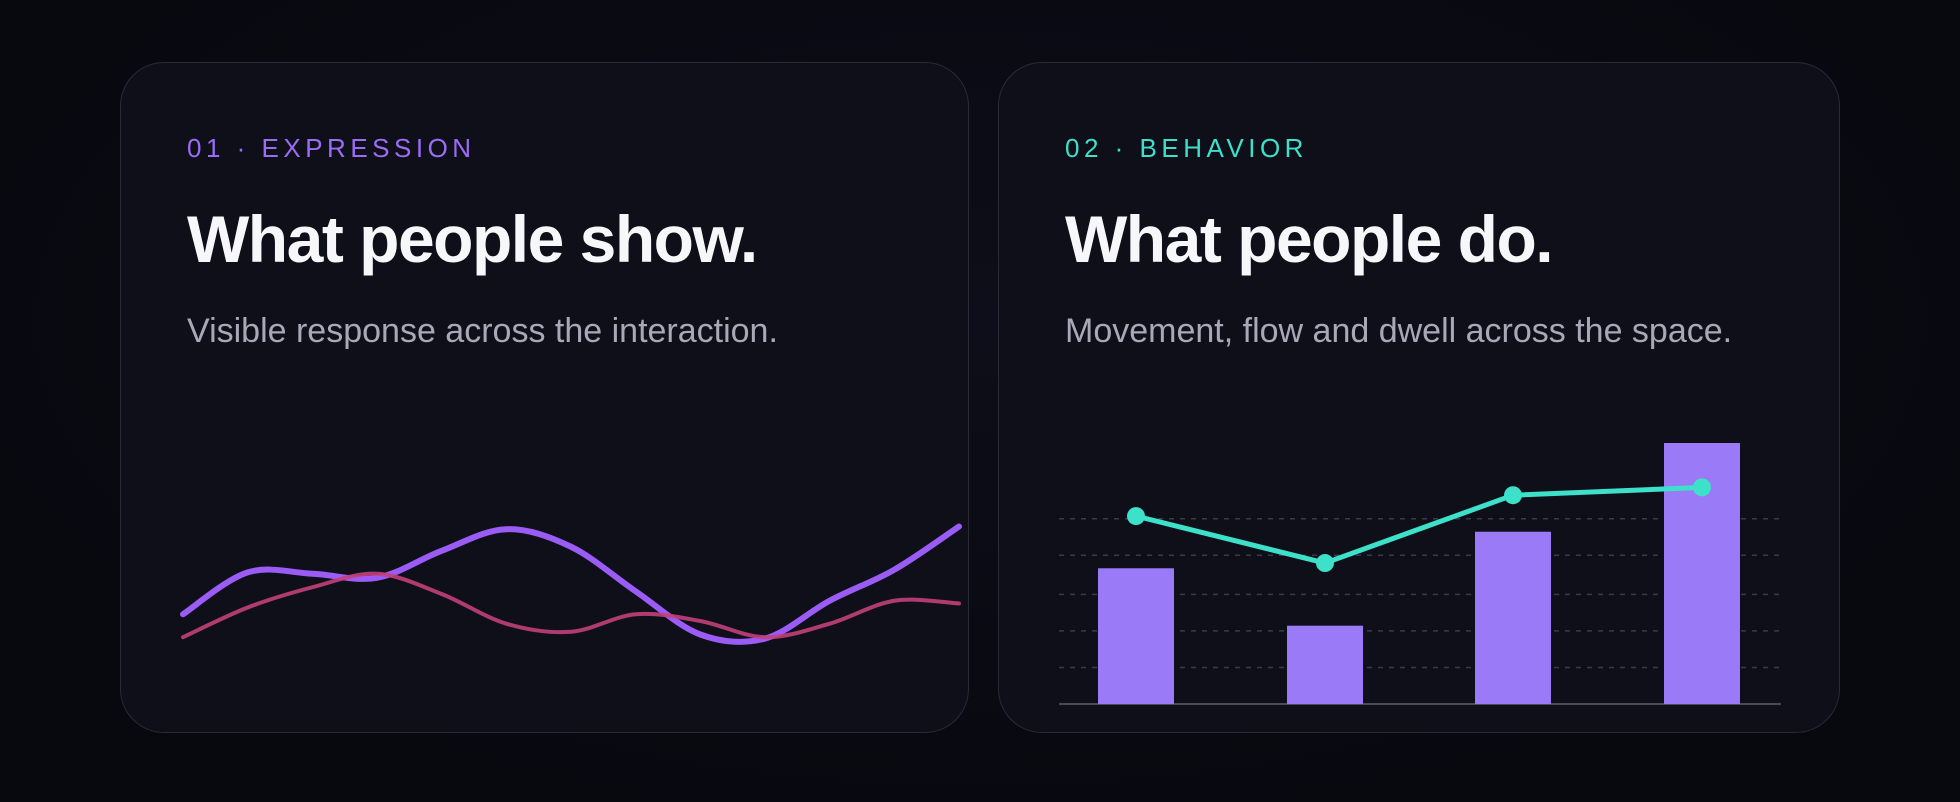 This screenshot has height=802, width=1960. What do you see at coordinates (482, 331) in the screenshot?
I see `expression-subtitle: Visible response across the interaction.` at bounding box center [482, 331].